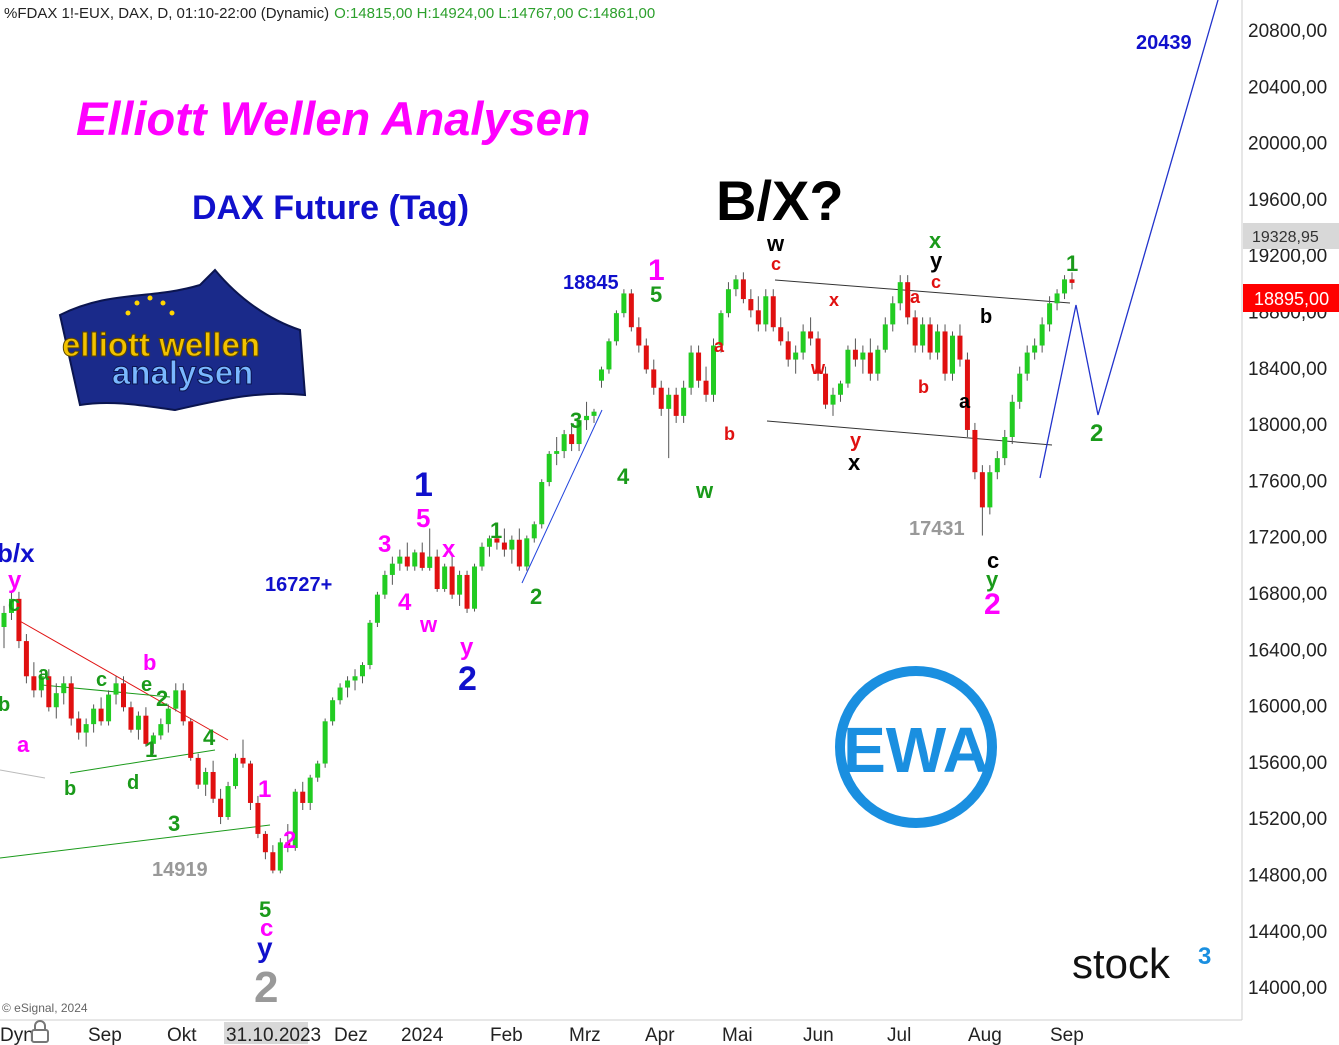  What do you see at coordinates (854, 462) in the screenshot?
I see `annotation-label: x` at bounding box center [854, 462].